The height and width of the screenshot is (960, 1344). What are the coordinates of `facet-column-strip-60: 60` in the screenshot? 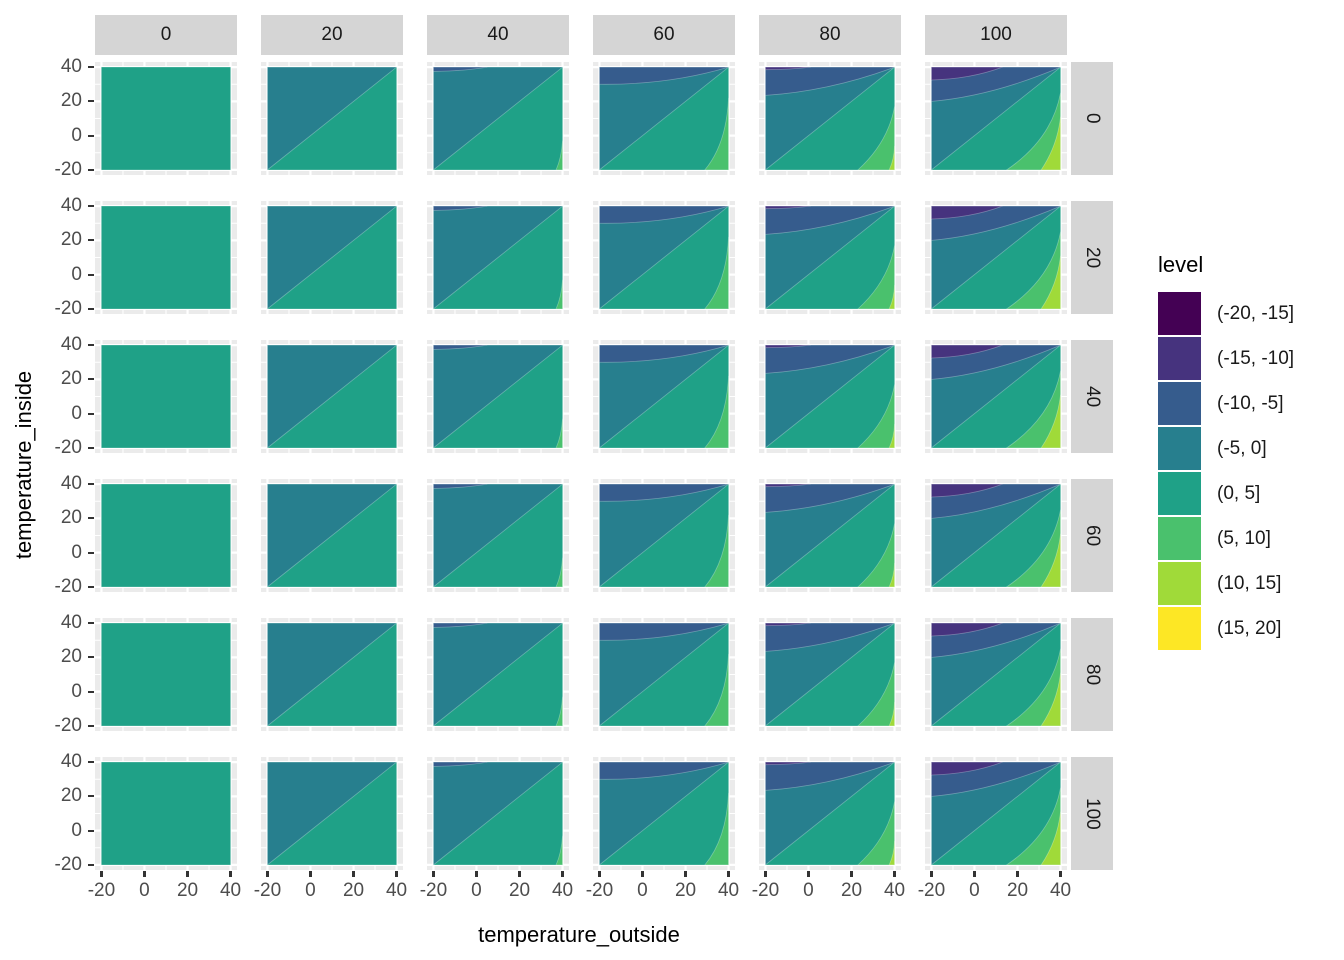 It's located at (664, 35).